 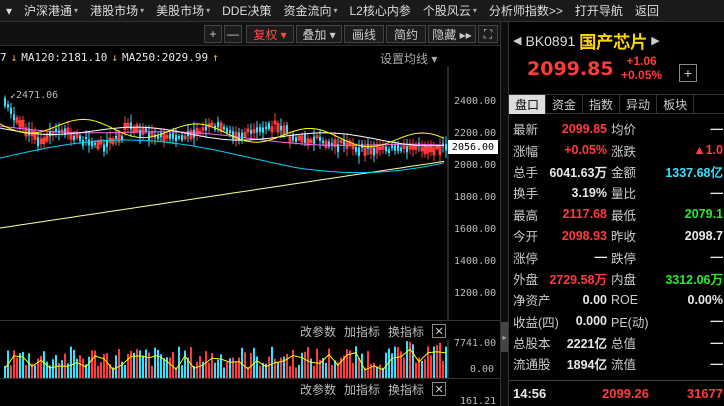 I want to click on menu-item-9: 打开导航, so click(x=599, y=10).